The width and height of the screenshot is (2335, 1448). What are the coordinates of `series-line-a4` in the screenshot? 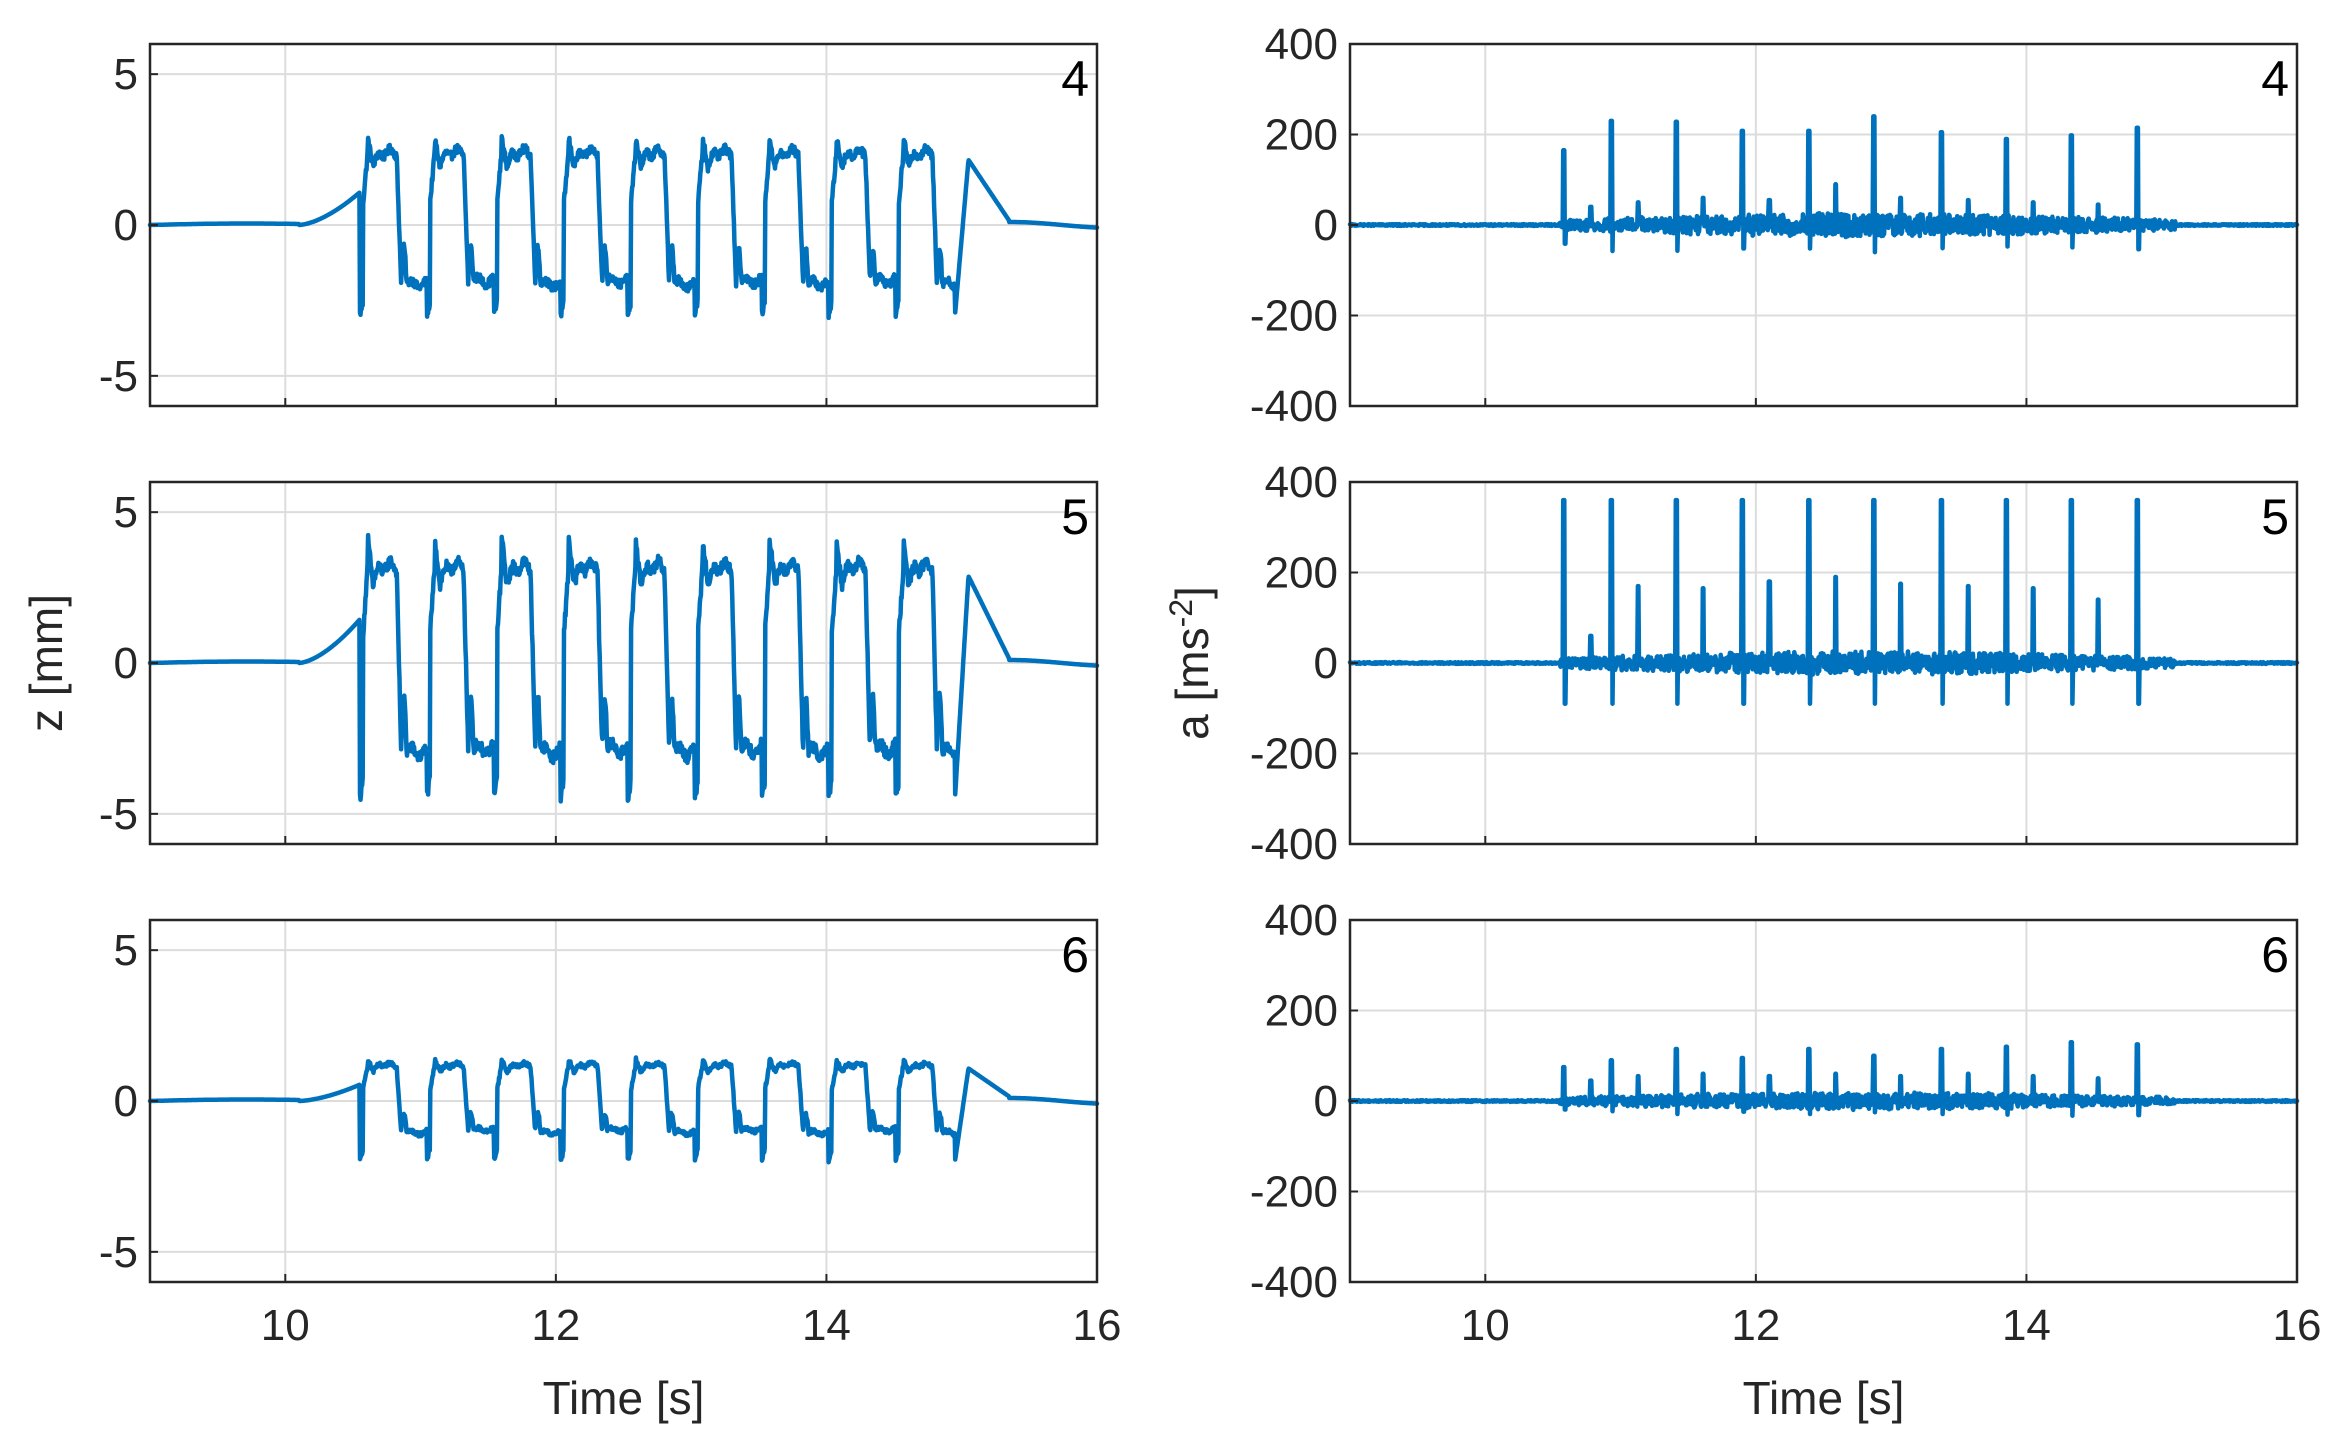 It's located at (1823, 184).